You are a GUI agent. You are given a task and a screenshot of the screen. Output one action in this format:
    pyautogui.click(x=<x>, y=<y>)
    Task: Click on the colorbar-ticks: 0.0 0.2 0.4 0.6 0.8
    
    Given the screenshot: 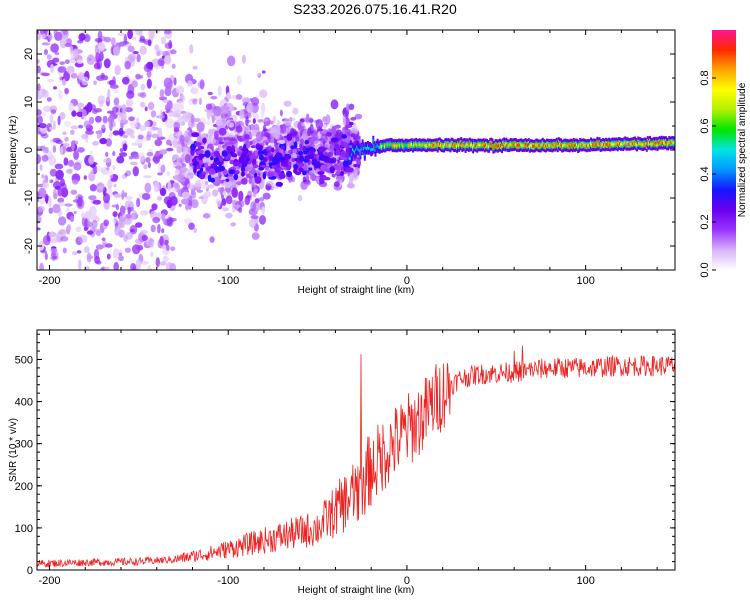 What is the action you would take?
    pyautogui.click(x=707, y=174)
    